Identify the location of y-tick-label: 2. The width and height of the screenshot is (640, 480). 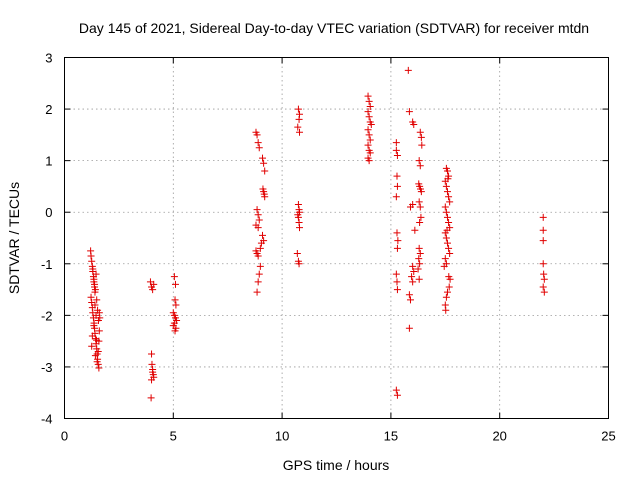
(48, 109).